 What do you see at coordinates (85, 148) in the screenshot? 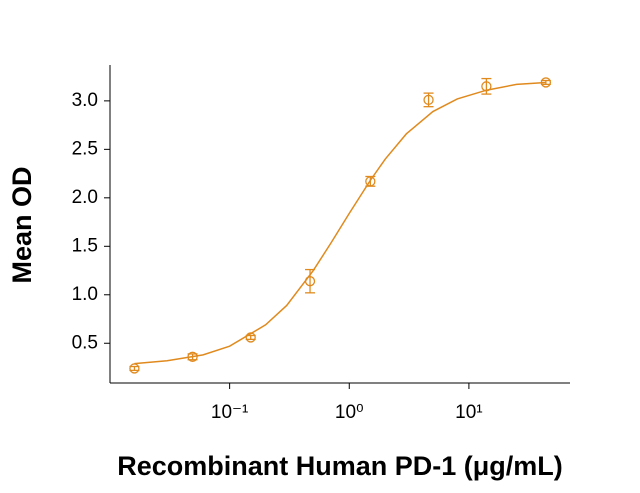
I see `y-tick-label: 2.5` at bounding box center [85, 148].